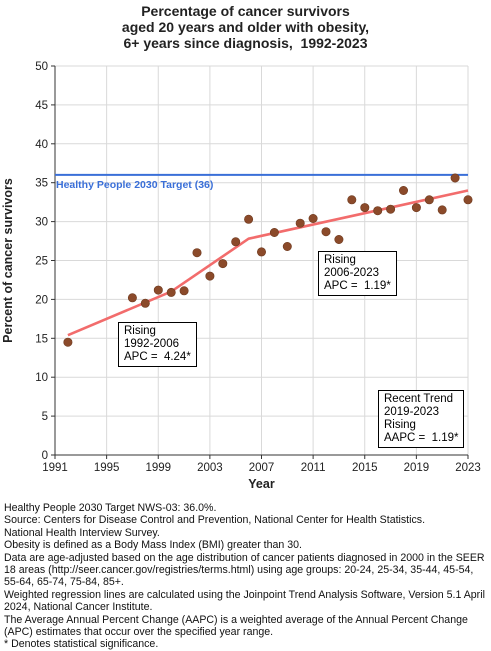 The image size is (491, 651). Describe the element at coordinates (365, 468) in the screenshot. I see `x-tick-label: 2015` at that location.